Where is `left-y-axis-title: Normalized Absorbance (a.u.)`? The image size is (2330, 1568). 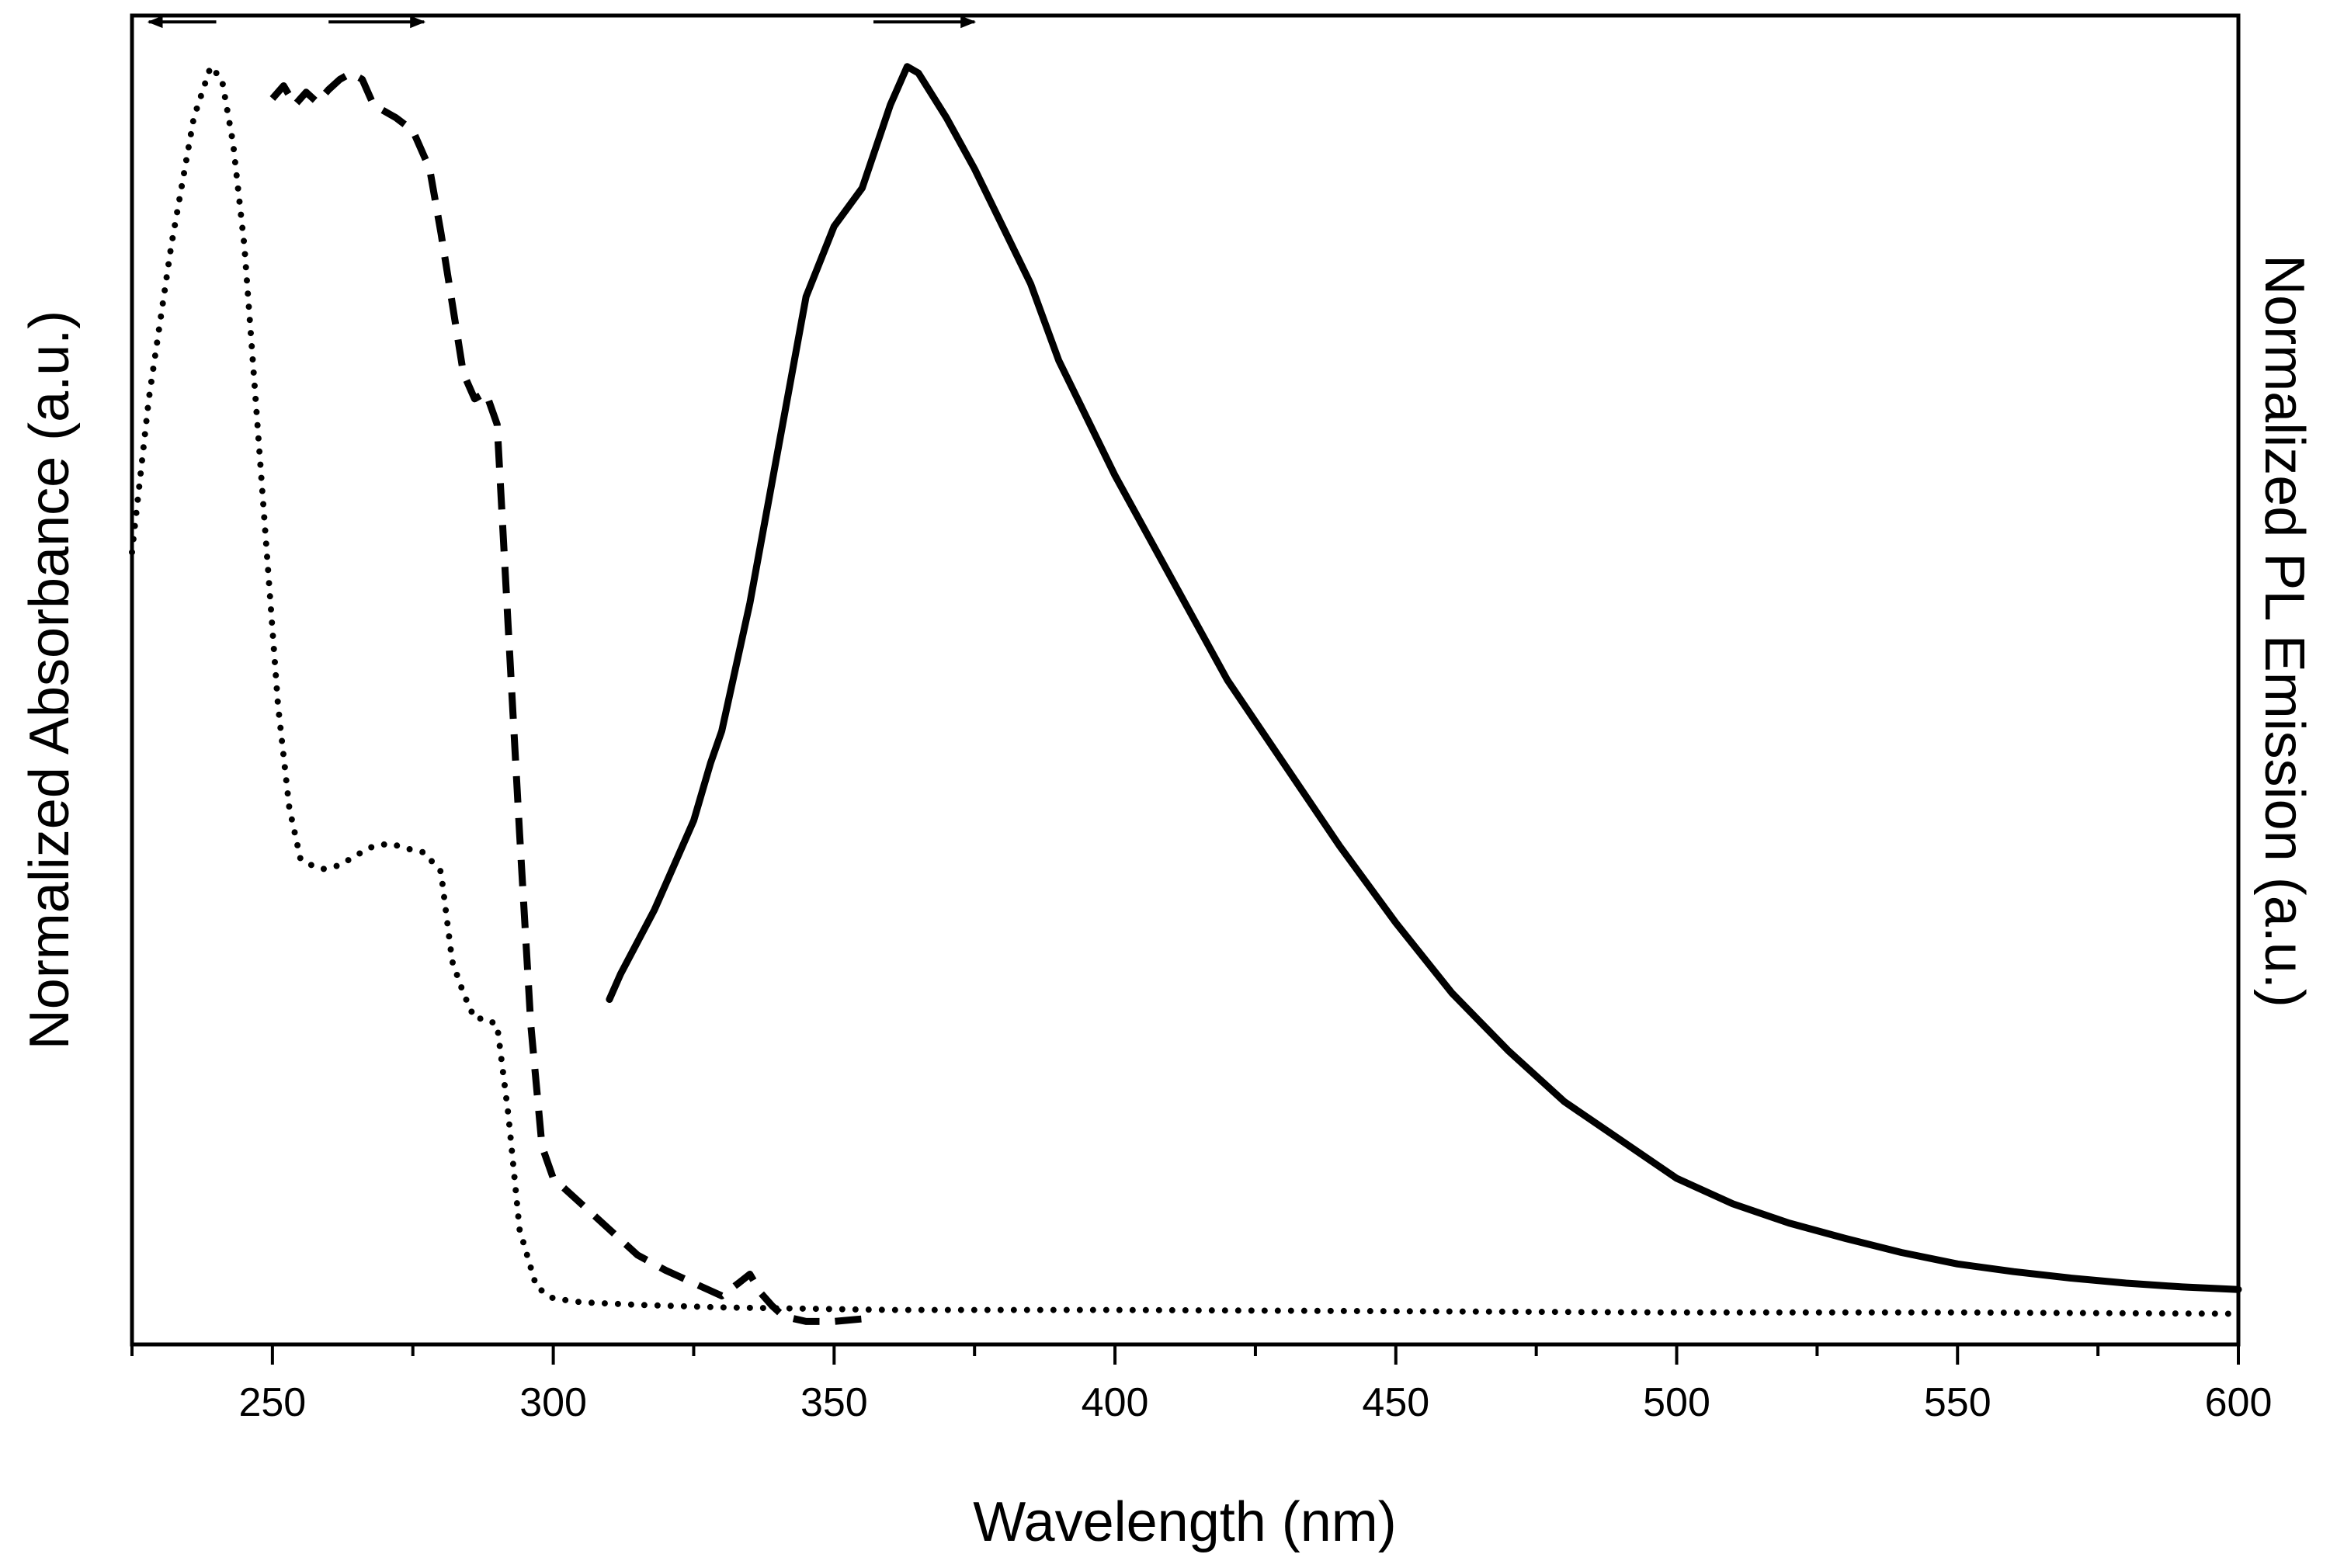 left-y-axis-title: Normalized Absorbance (a.u.) is located at coordinates (50, 679).